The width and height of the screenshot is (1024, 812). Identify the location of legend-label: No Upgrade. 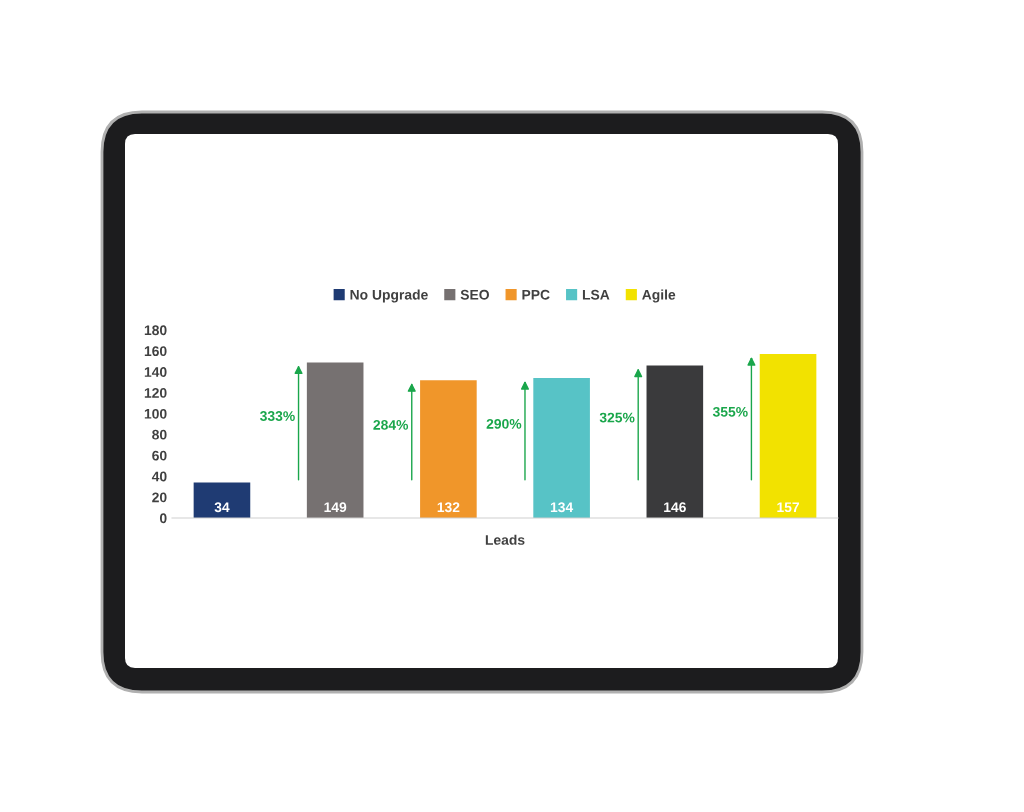
(389, 296).